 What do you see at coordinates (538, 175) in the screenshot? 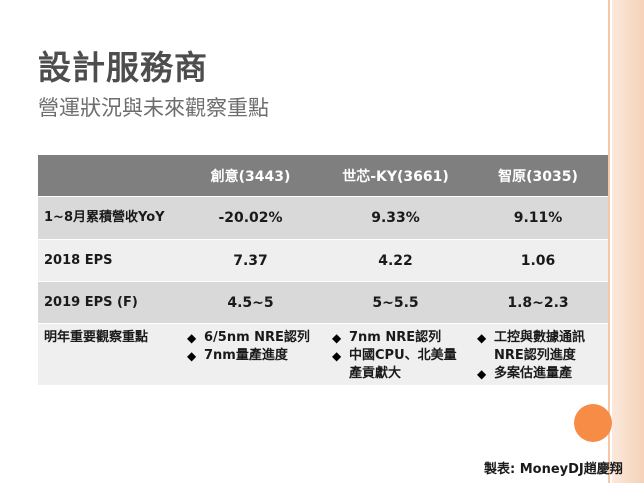
I see `table-header-faraday: 智原(3035)` at bounding box center [538, 175].